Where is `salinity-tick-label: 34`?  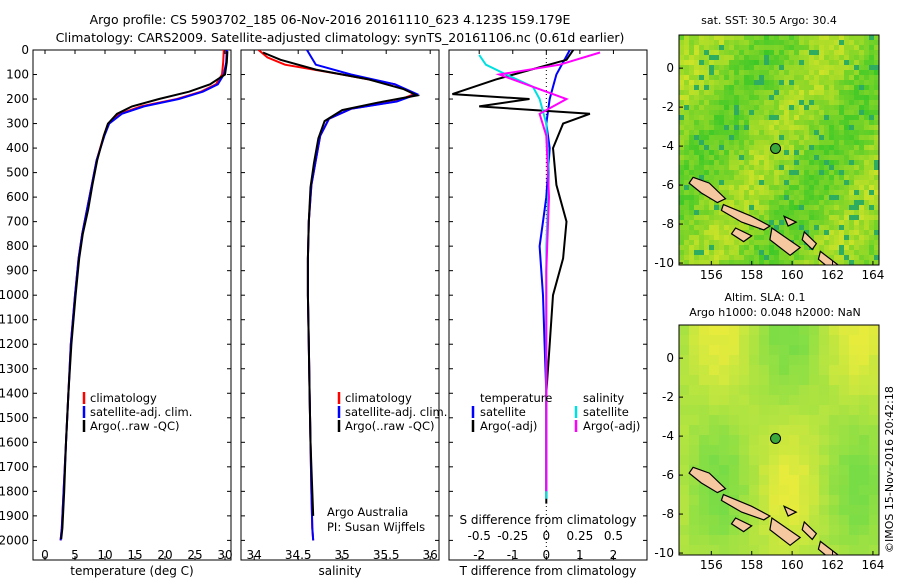
salinity-tick-label: 34 is located at coordinates (254, 555).